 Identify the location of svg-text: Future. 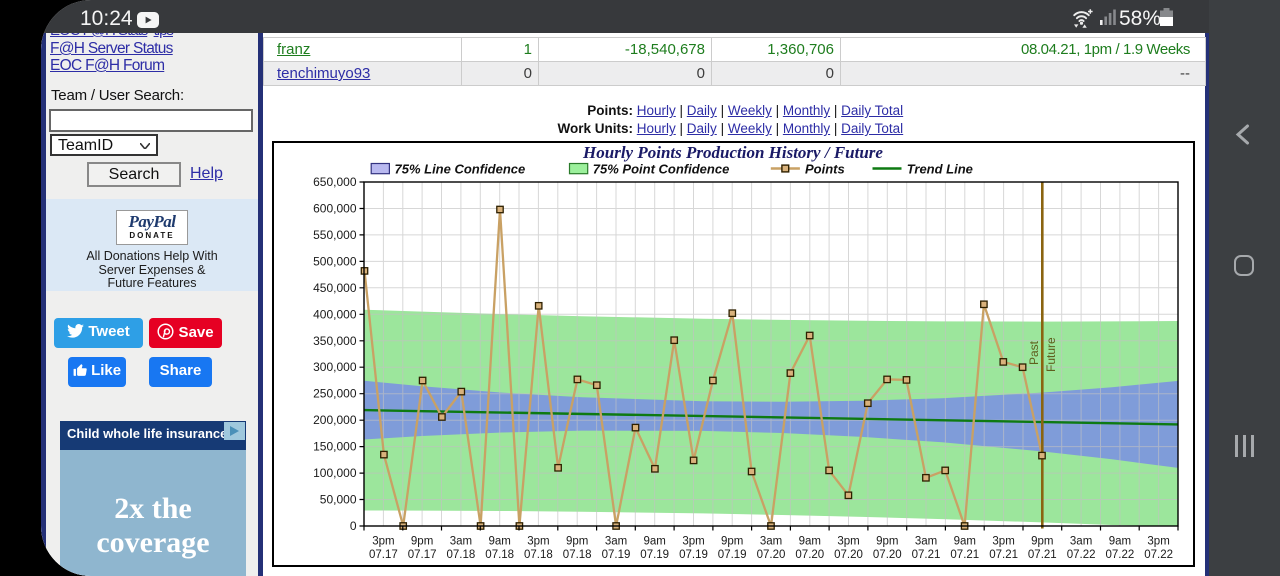
(1051, 353).